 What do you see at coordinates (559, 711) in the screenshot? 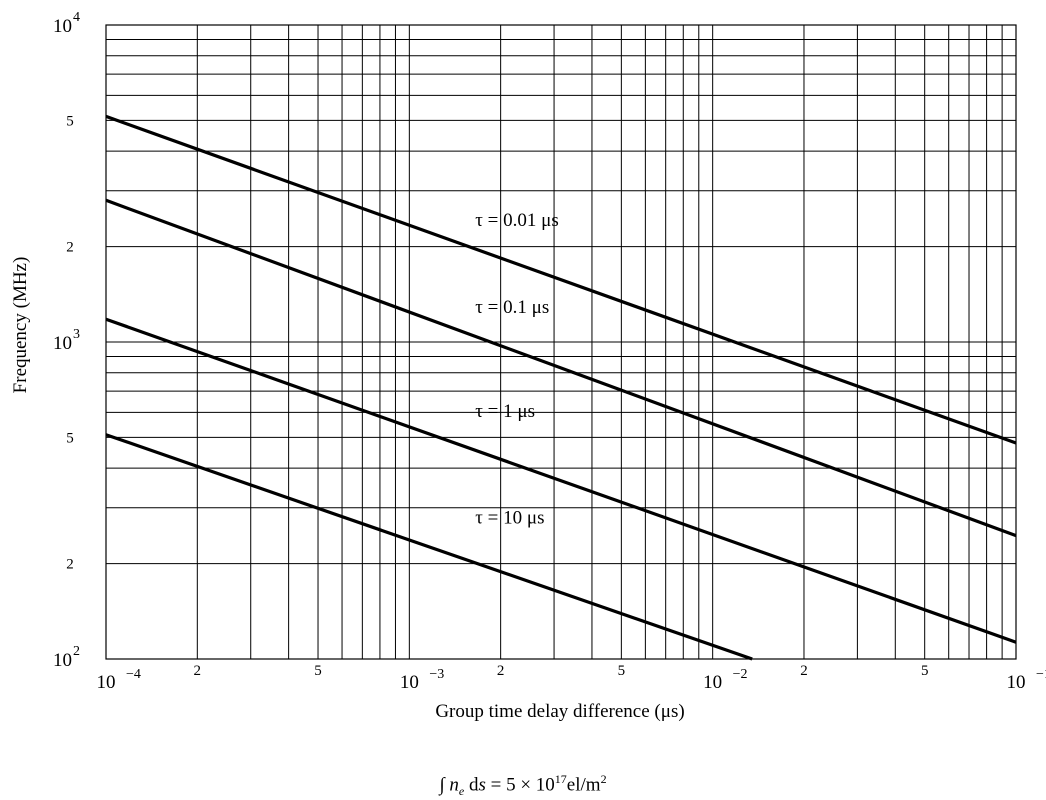
I see `x-axis-label: Group time delay difference (μs)` at bounding box center [559, 711].